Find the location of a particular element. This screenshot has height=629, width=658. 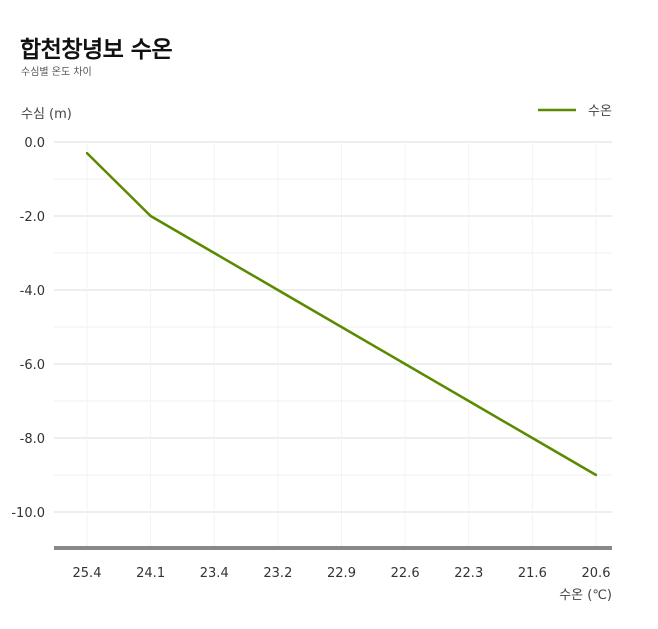

x-tick-label: 21.6 is located at coordinates (532, 573).